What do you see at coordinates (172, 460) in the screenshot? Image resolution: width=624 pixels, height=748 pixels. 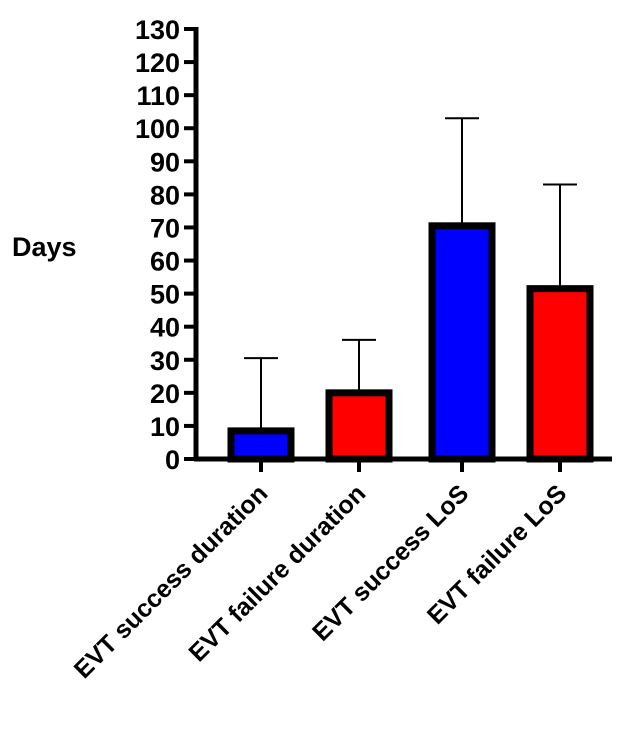 I see `y-tick-label: 0` at bounding box center [172, 460].